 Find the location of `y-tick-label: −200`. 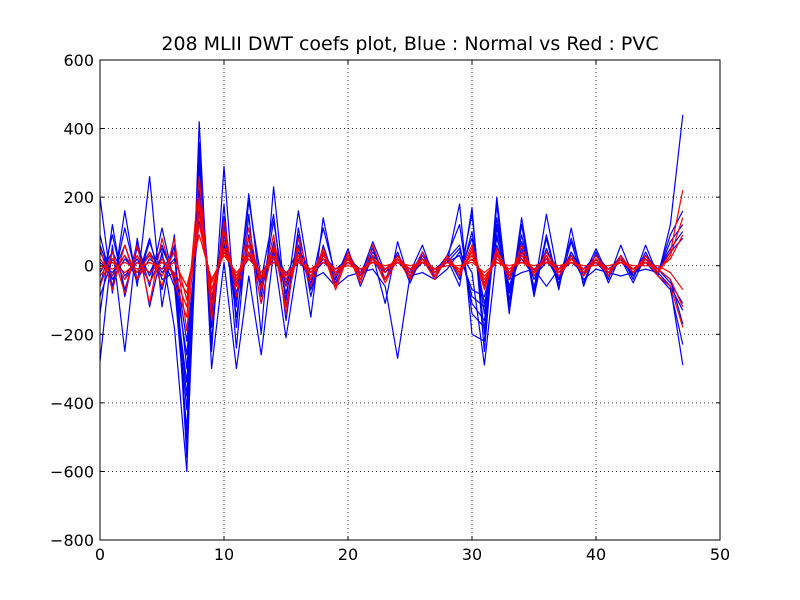

y-tick-label: −200 is located at coordinates (72, 334).